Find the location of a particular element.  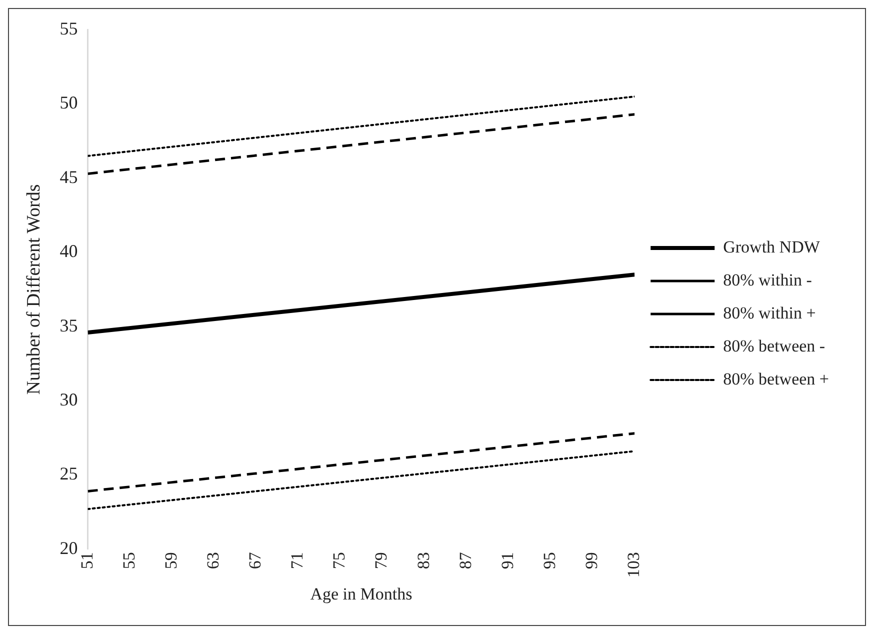

y-axis-title: Number of Different Words is located at coordinates (33, 289).